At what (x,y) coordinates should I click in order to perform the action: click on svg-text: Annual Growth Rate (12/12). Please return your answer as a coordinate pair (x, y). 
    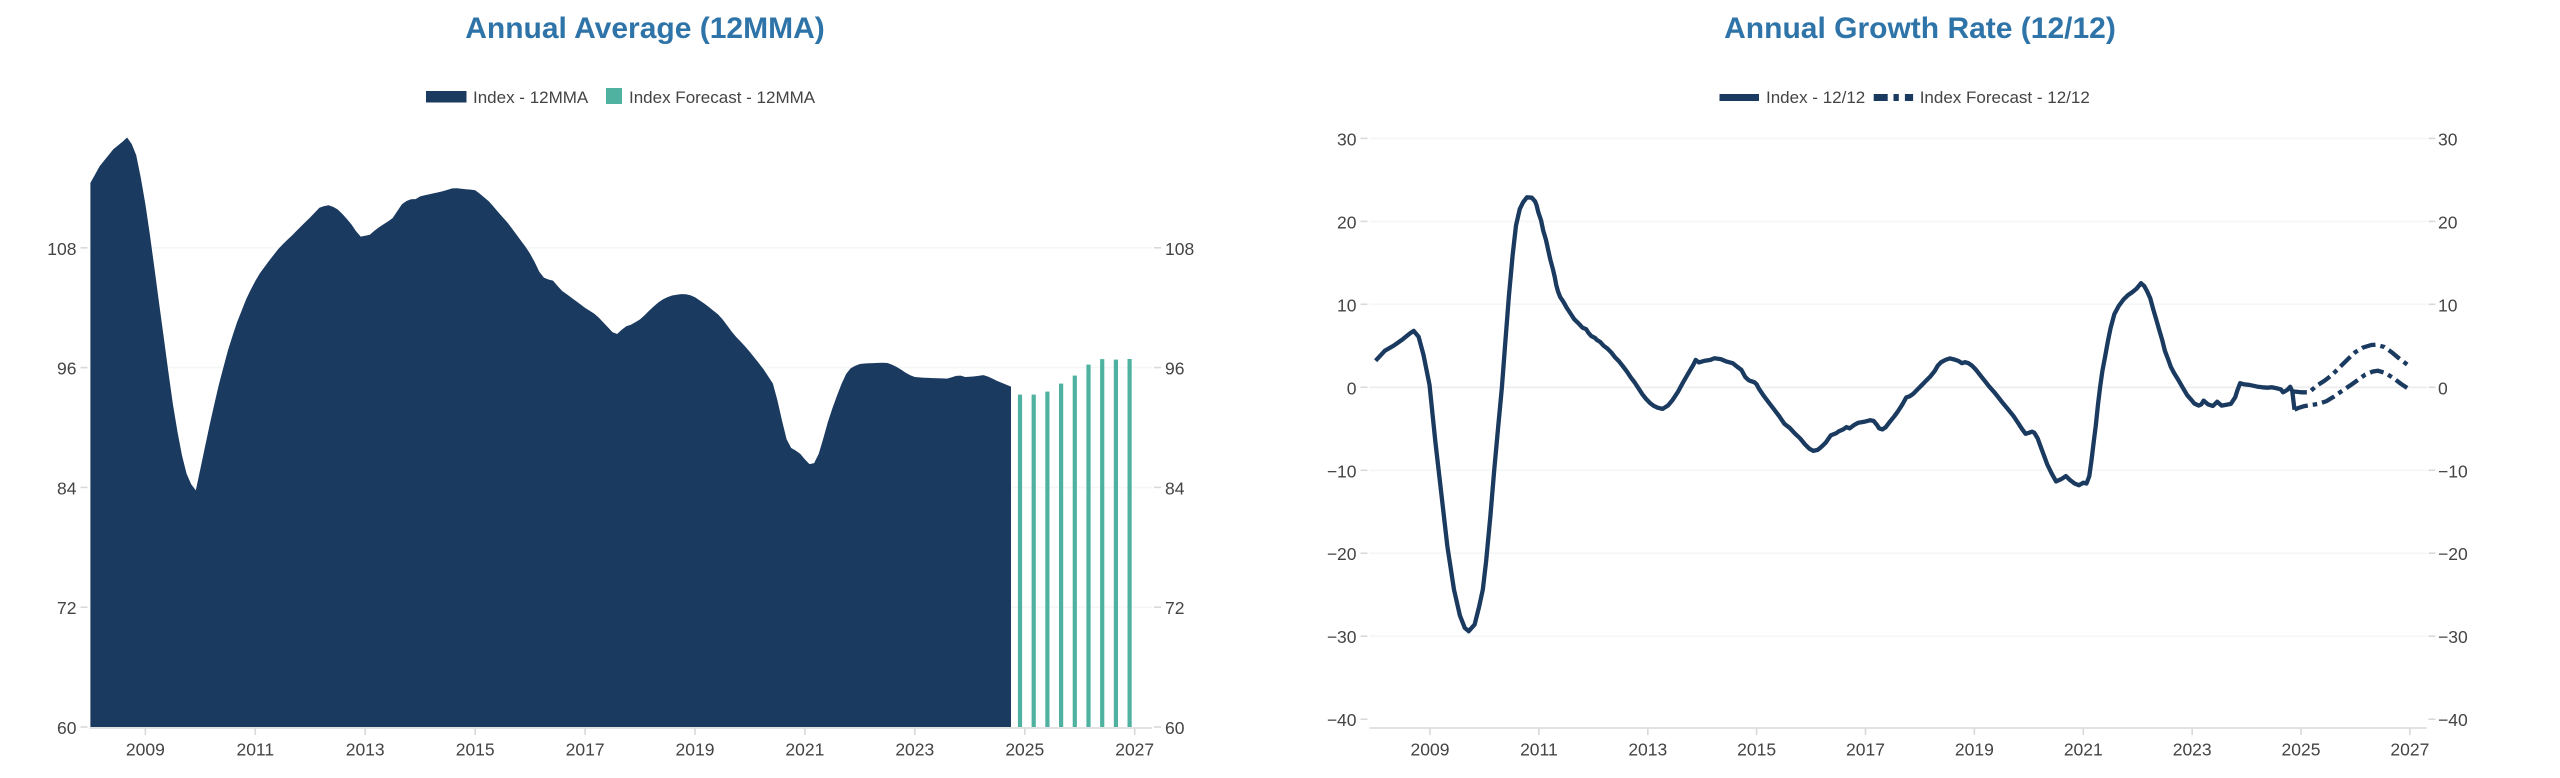
    Looking at the image, I should click on (1920, 28).